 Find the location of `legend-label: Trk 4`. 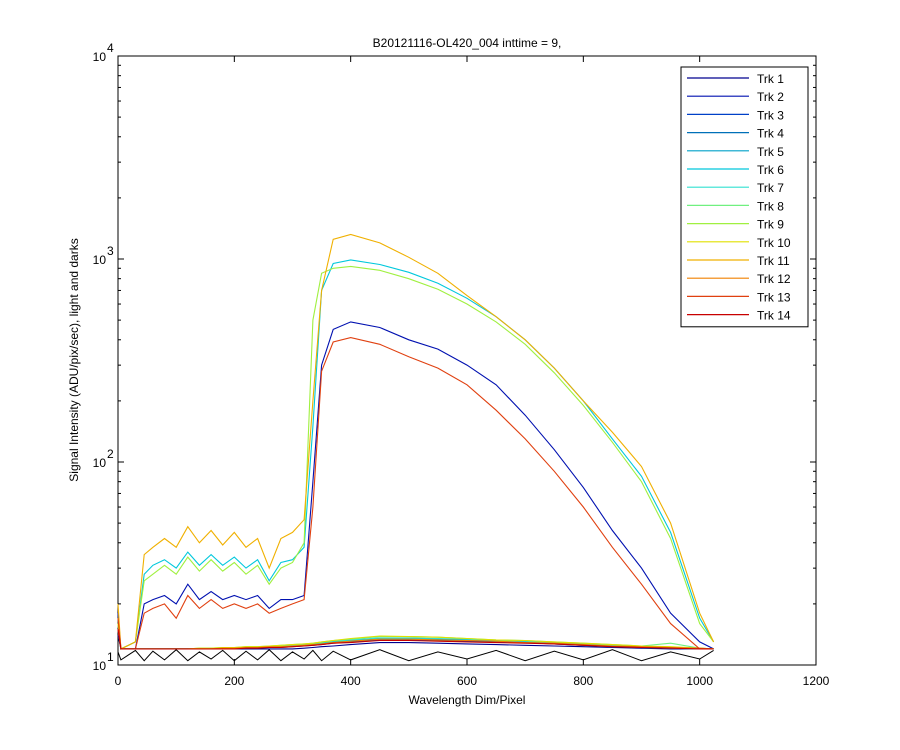

legend-label: Trk 4 is located at coordinates (770, 134).